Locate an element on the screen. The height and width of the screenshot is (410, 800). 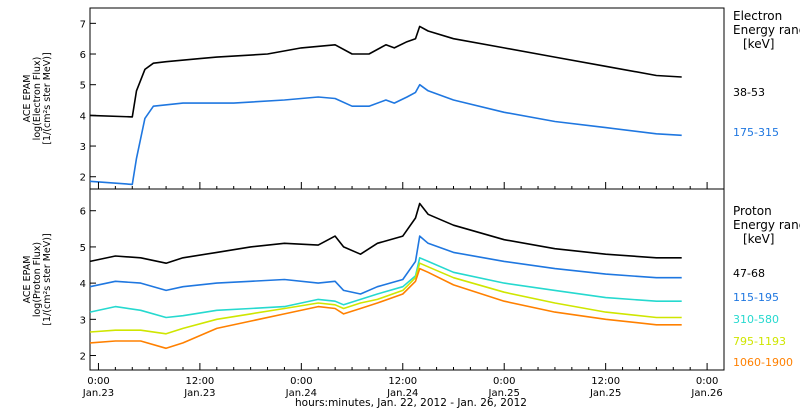
proton-legend-title-line: [keV] is located at coordinates (758, 239).